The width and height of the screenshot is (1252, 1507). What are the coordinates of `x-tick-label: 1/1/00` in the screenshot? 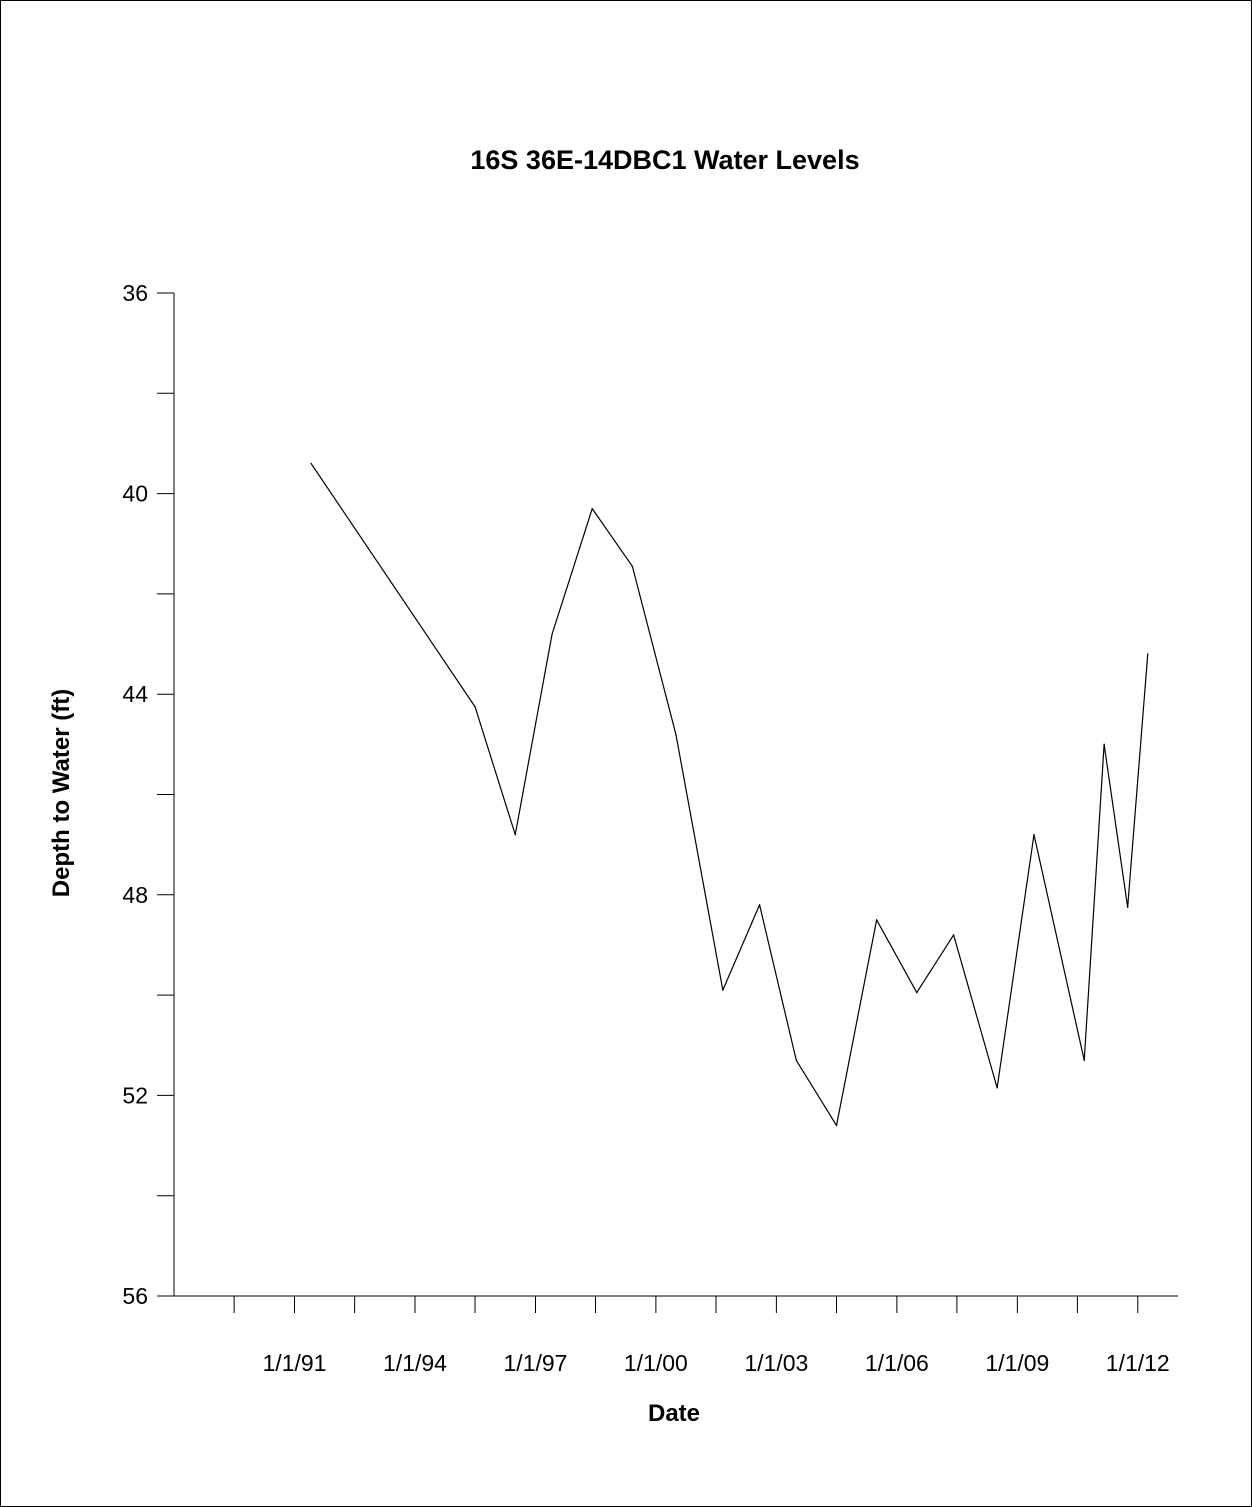 It's located at (656, 1363).